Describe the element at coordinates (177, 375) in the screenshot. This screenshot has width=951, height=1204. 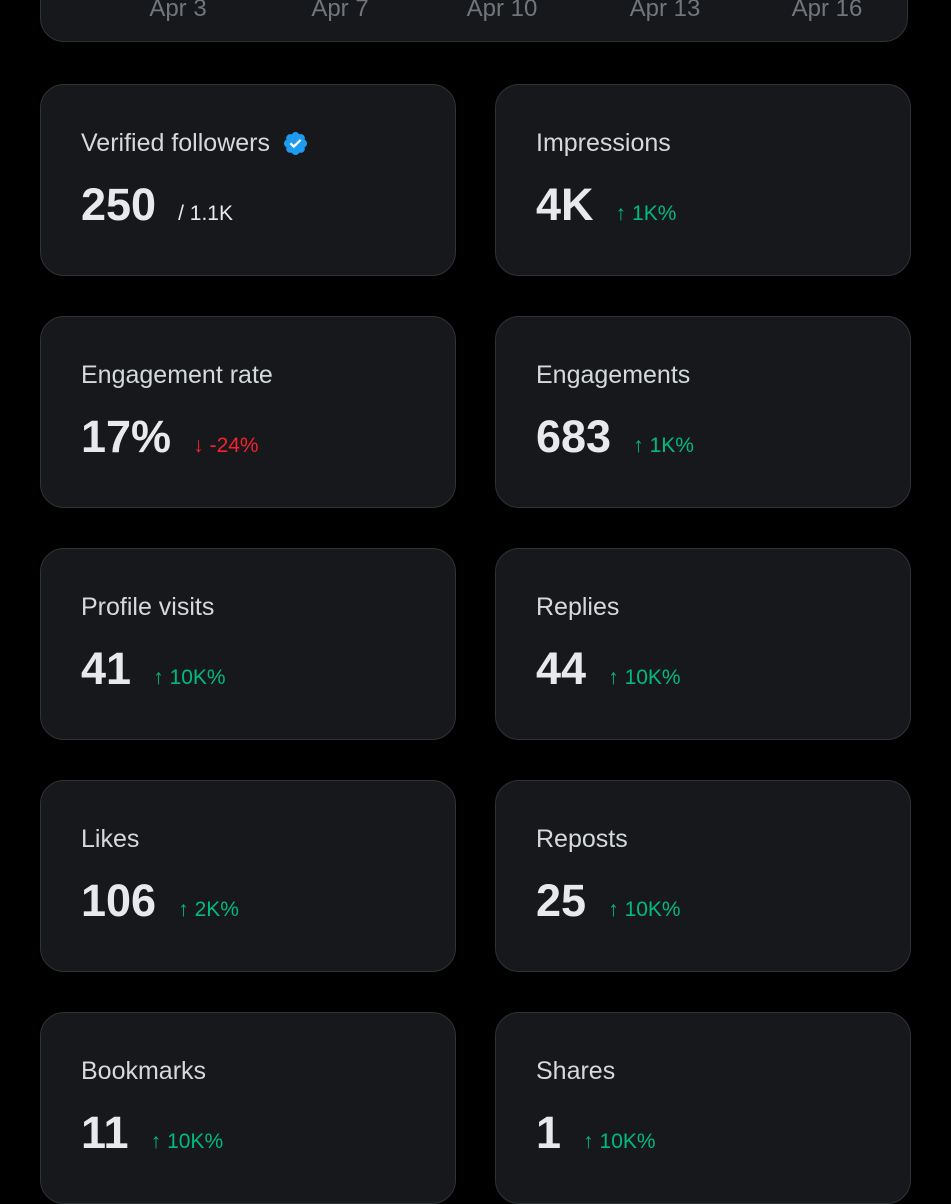
I see `metric-title: Engagement rate` at that location.